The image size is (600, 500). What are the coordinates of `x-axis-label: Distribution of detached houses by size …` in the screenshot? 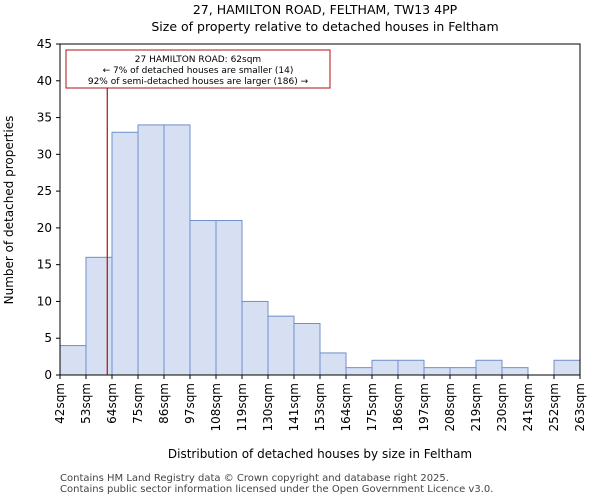 It's located at (320, 454).